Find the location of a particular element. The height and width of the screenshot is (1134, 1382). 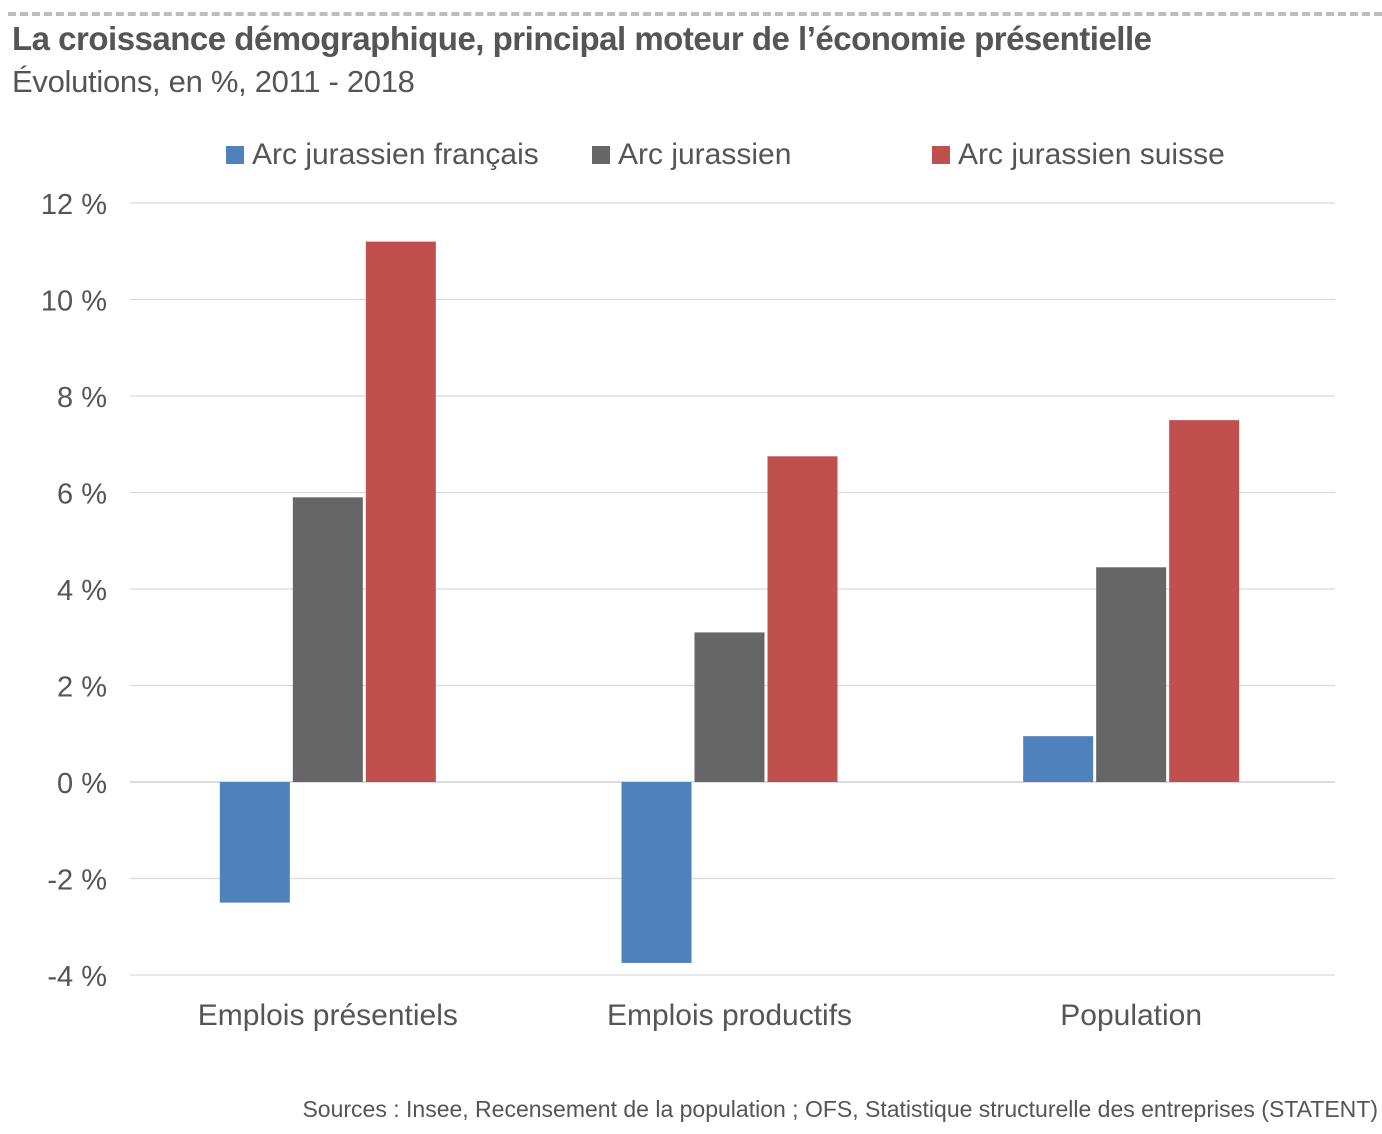

legend-label: Arc jurassien français is located at coordinates (395, 154).